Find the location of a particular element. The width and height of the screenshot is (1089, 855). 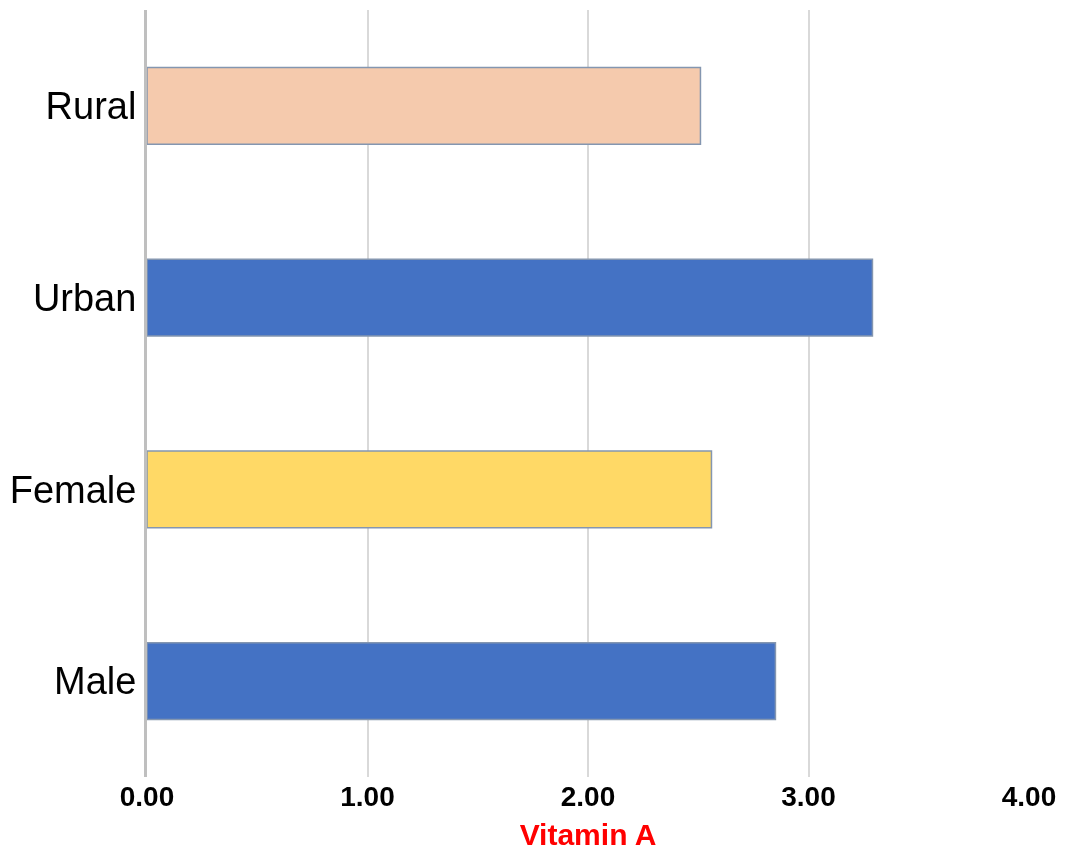

x-tick-label: 0.00 is located at coordinates (147, 796).